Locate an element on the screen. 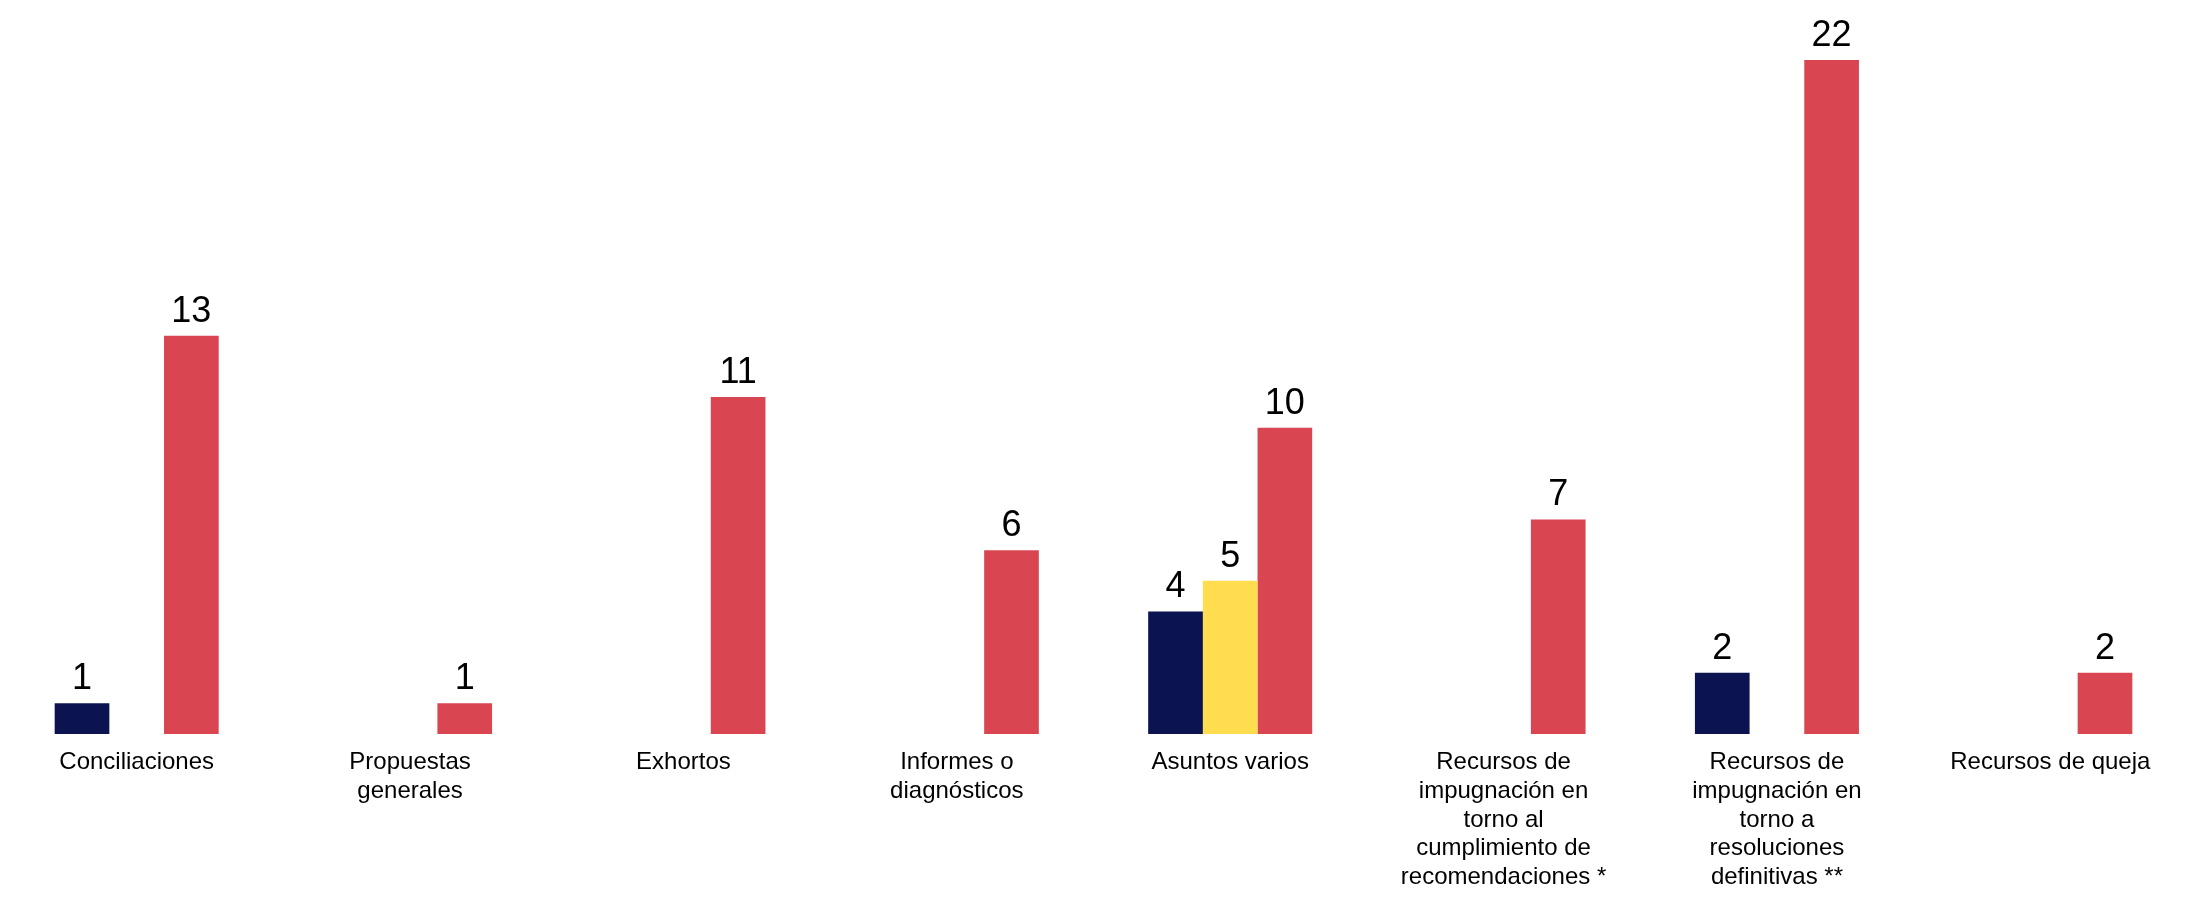 The width and height of the screenshot is (2197, 911). x-tick-label: Recursos de impugnación en torno a resoluciones definitivas ** is located at coordinates (1777, 818).